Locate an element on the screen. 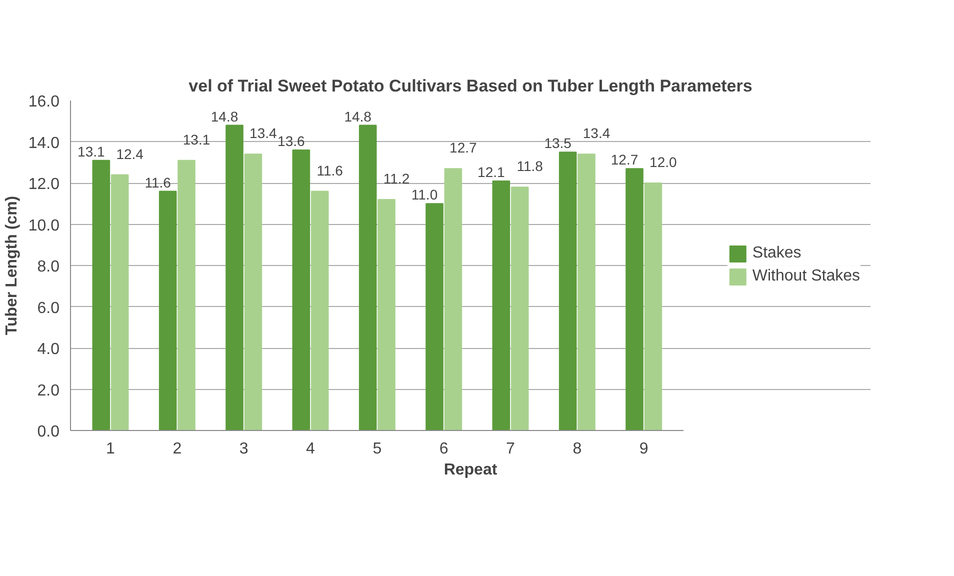  data-label: 13.5 is located at coordinates (558, 143).